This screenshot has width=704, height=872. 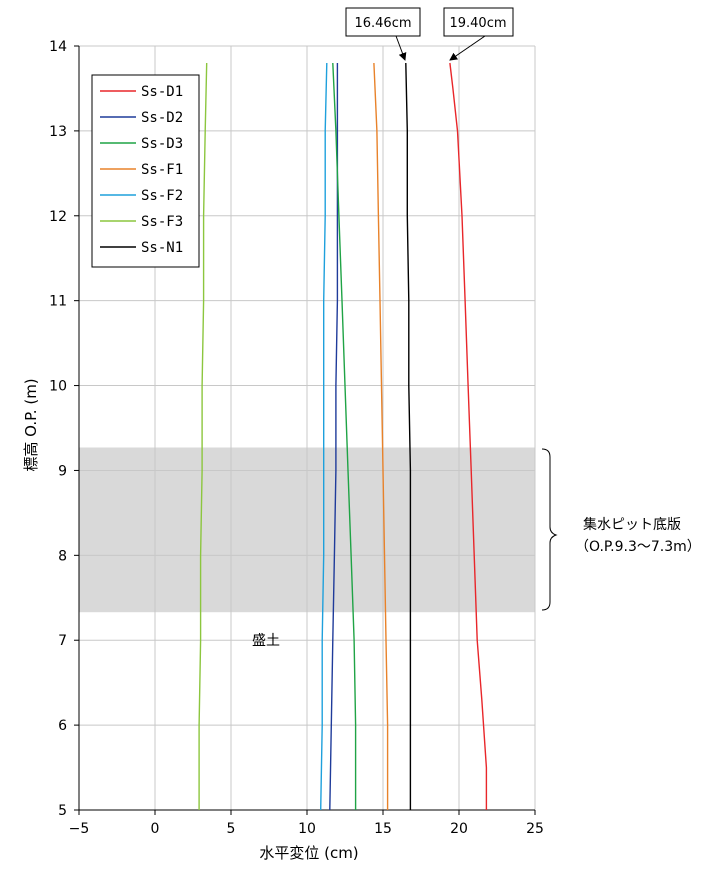 What do you see at coordinates (266, 641) in the screenshot?
I see `region-label: 盛土` at bounding box center [266, 641].